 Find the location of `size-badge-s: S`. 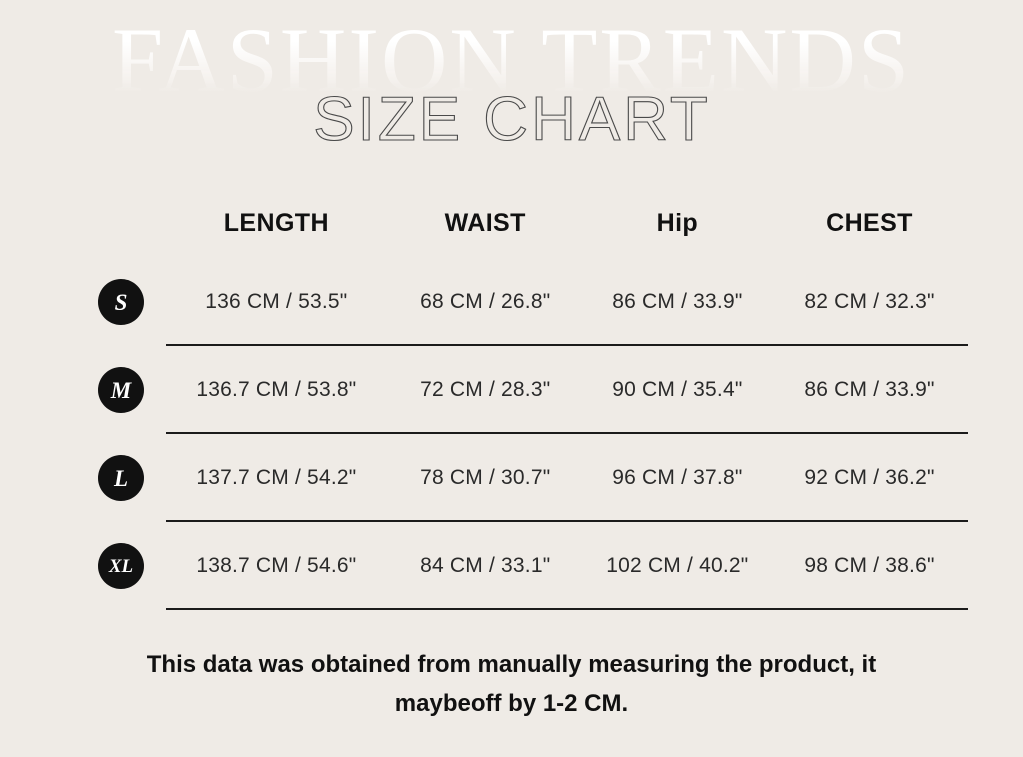

size-badge-s: S is located at coordinates (121, 302).